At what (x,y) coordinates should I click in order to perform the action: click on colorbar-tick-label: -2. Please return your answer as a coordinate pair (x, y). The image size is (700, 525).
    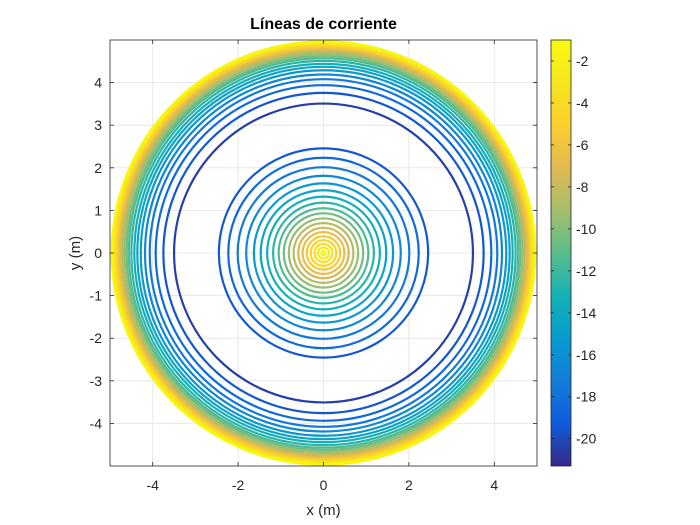
    Looking at the image, I should click on (582, 61).